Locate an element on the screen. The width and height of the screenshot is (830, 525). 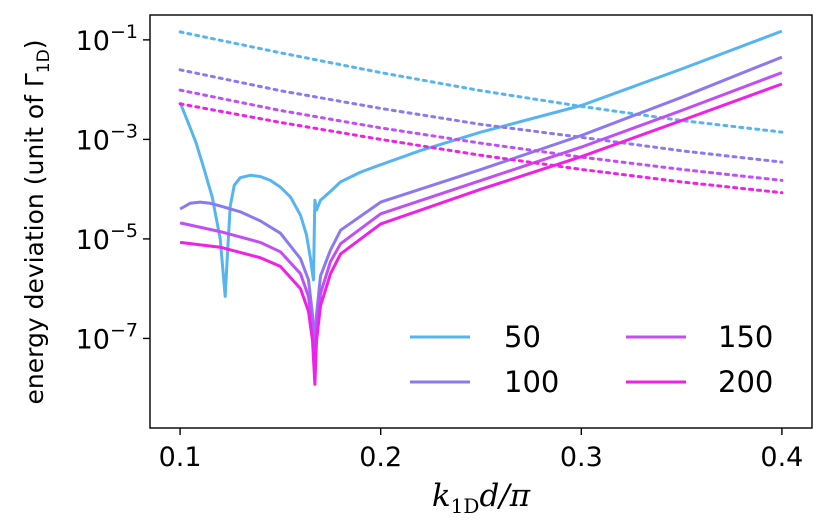
series-150-dotted-line is located at coordinates (481, 135).